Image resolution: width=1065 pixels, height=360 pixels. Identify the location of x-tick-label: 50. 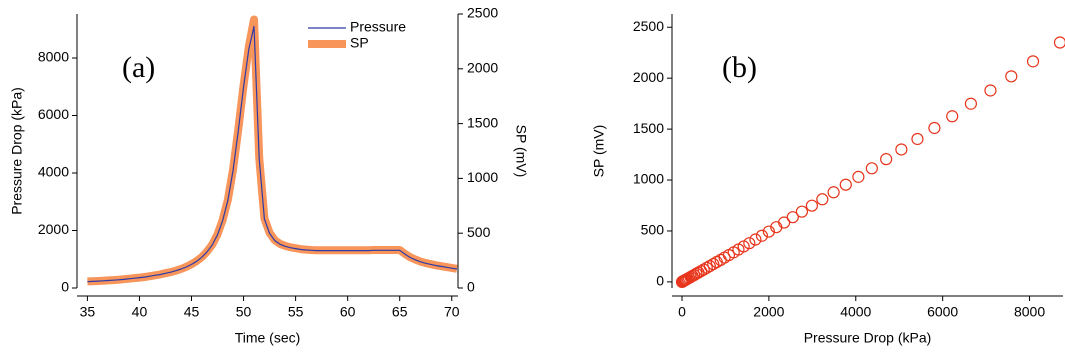
(244, 312).